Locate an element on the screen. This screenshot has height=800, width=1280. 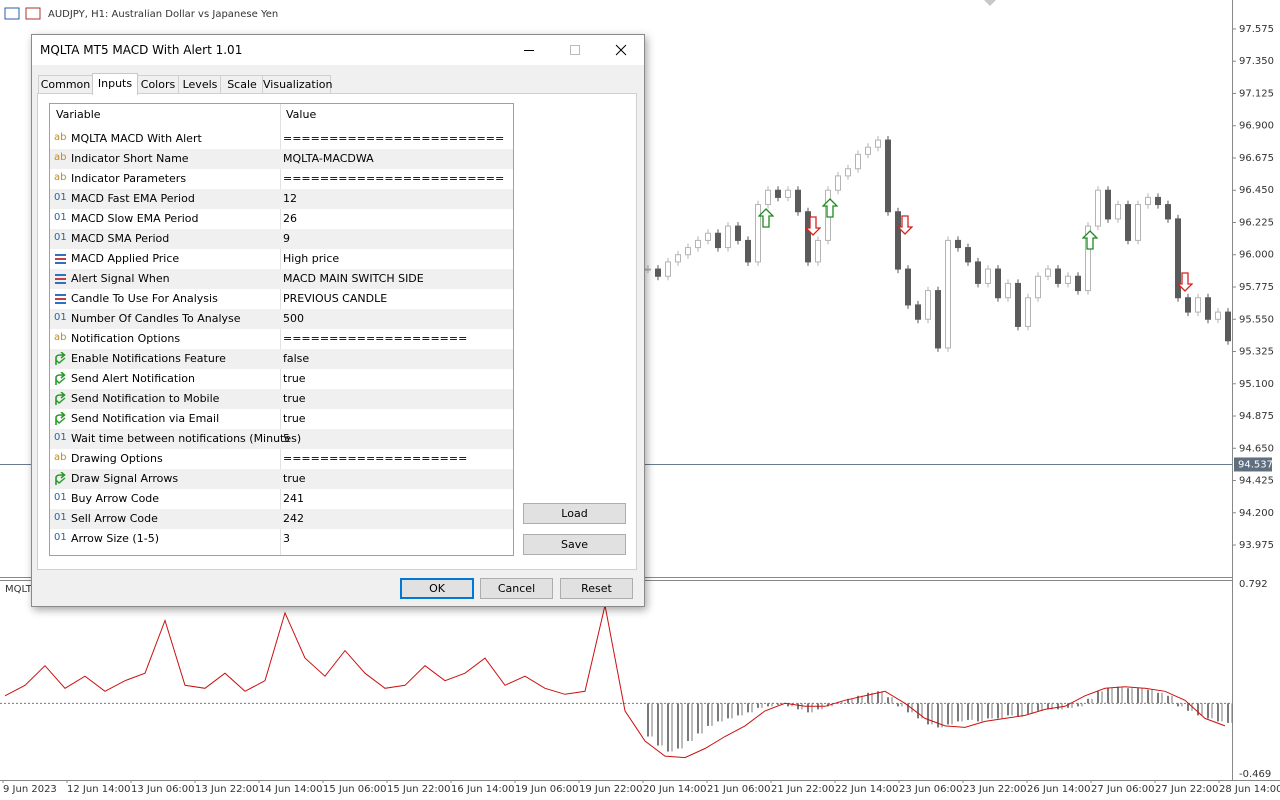
price-label: 95.325 is located at coordinates (1256, 352).